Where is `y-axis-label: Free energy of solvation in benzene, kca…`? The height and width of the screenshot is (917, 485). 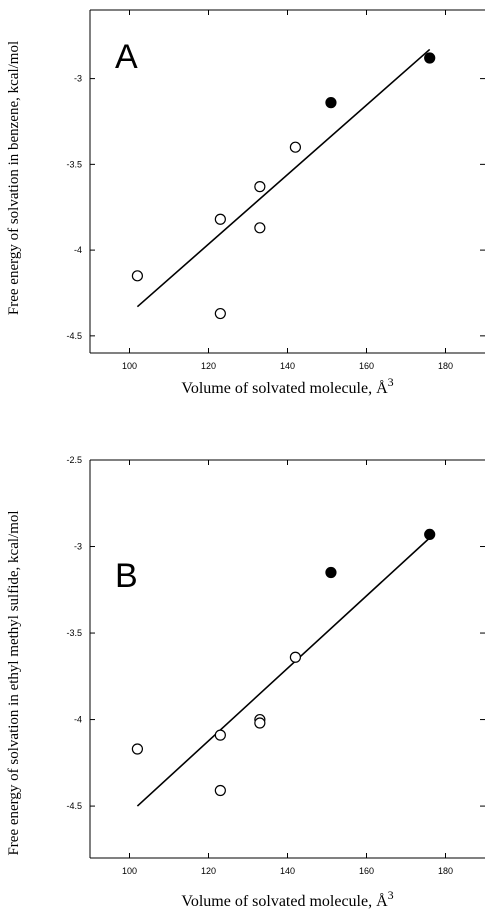 y-axis-label: Free energy of solvation in benzene, kca… is located at coordinates (14, 178).